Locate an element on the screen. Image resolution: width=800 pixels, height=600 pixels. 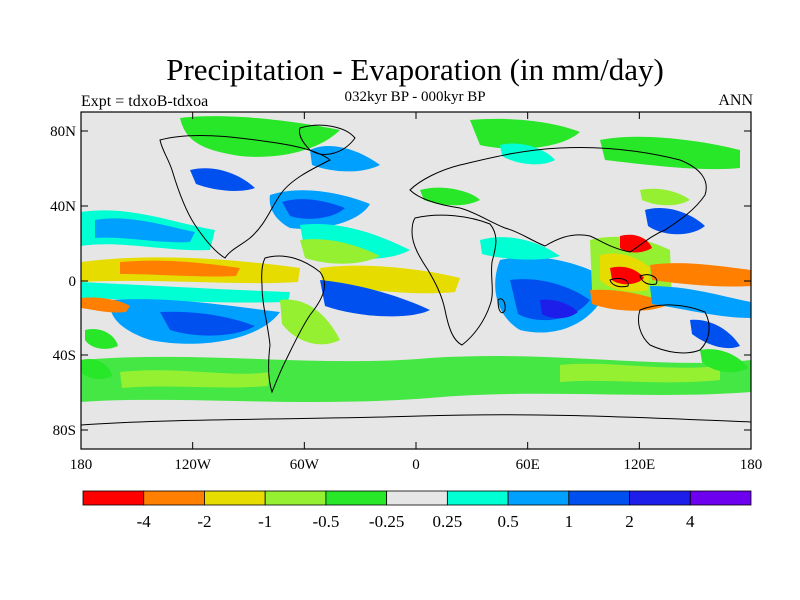
lon-tick-label: 0 is located at coordinates (416, 465).